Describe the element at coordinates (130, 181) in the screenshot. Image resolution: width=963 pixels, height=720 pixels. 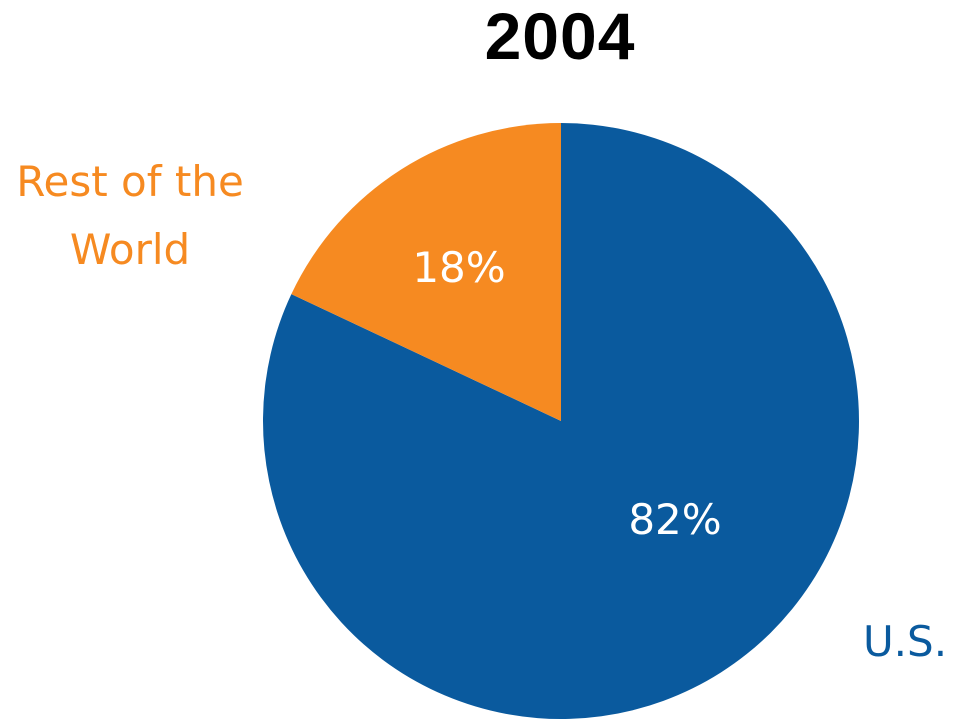
I see `pie-category-label: Rest of the` at that location.